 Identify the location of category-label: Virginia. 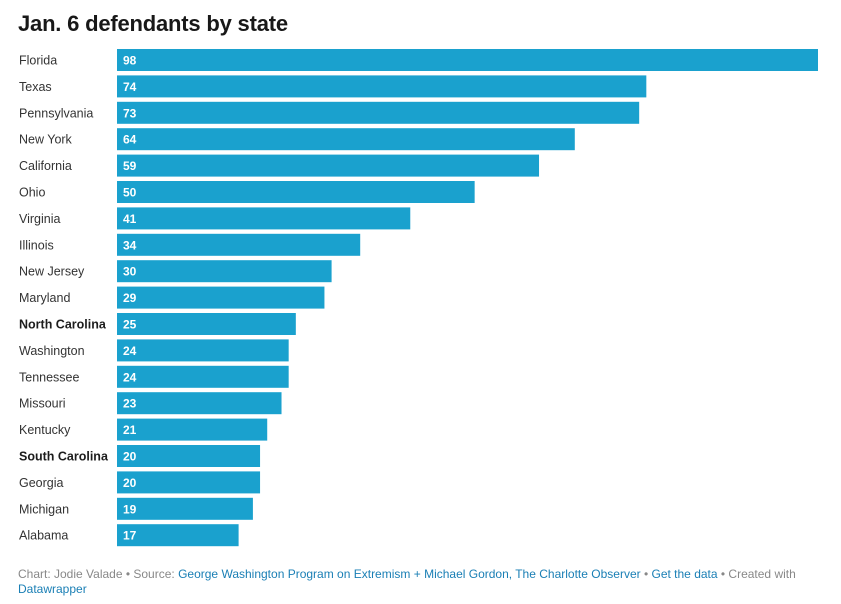
(40, 219).